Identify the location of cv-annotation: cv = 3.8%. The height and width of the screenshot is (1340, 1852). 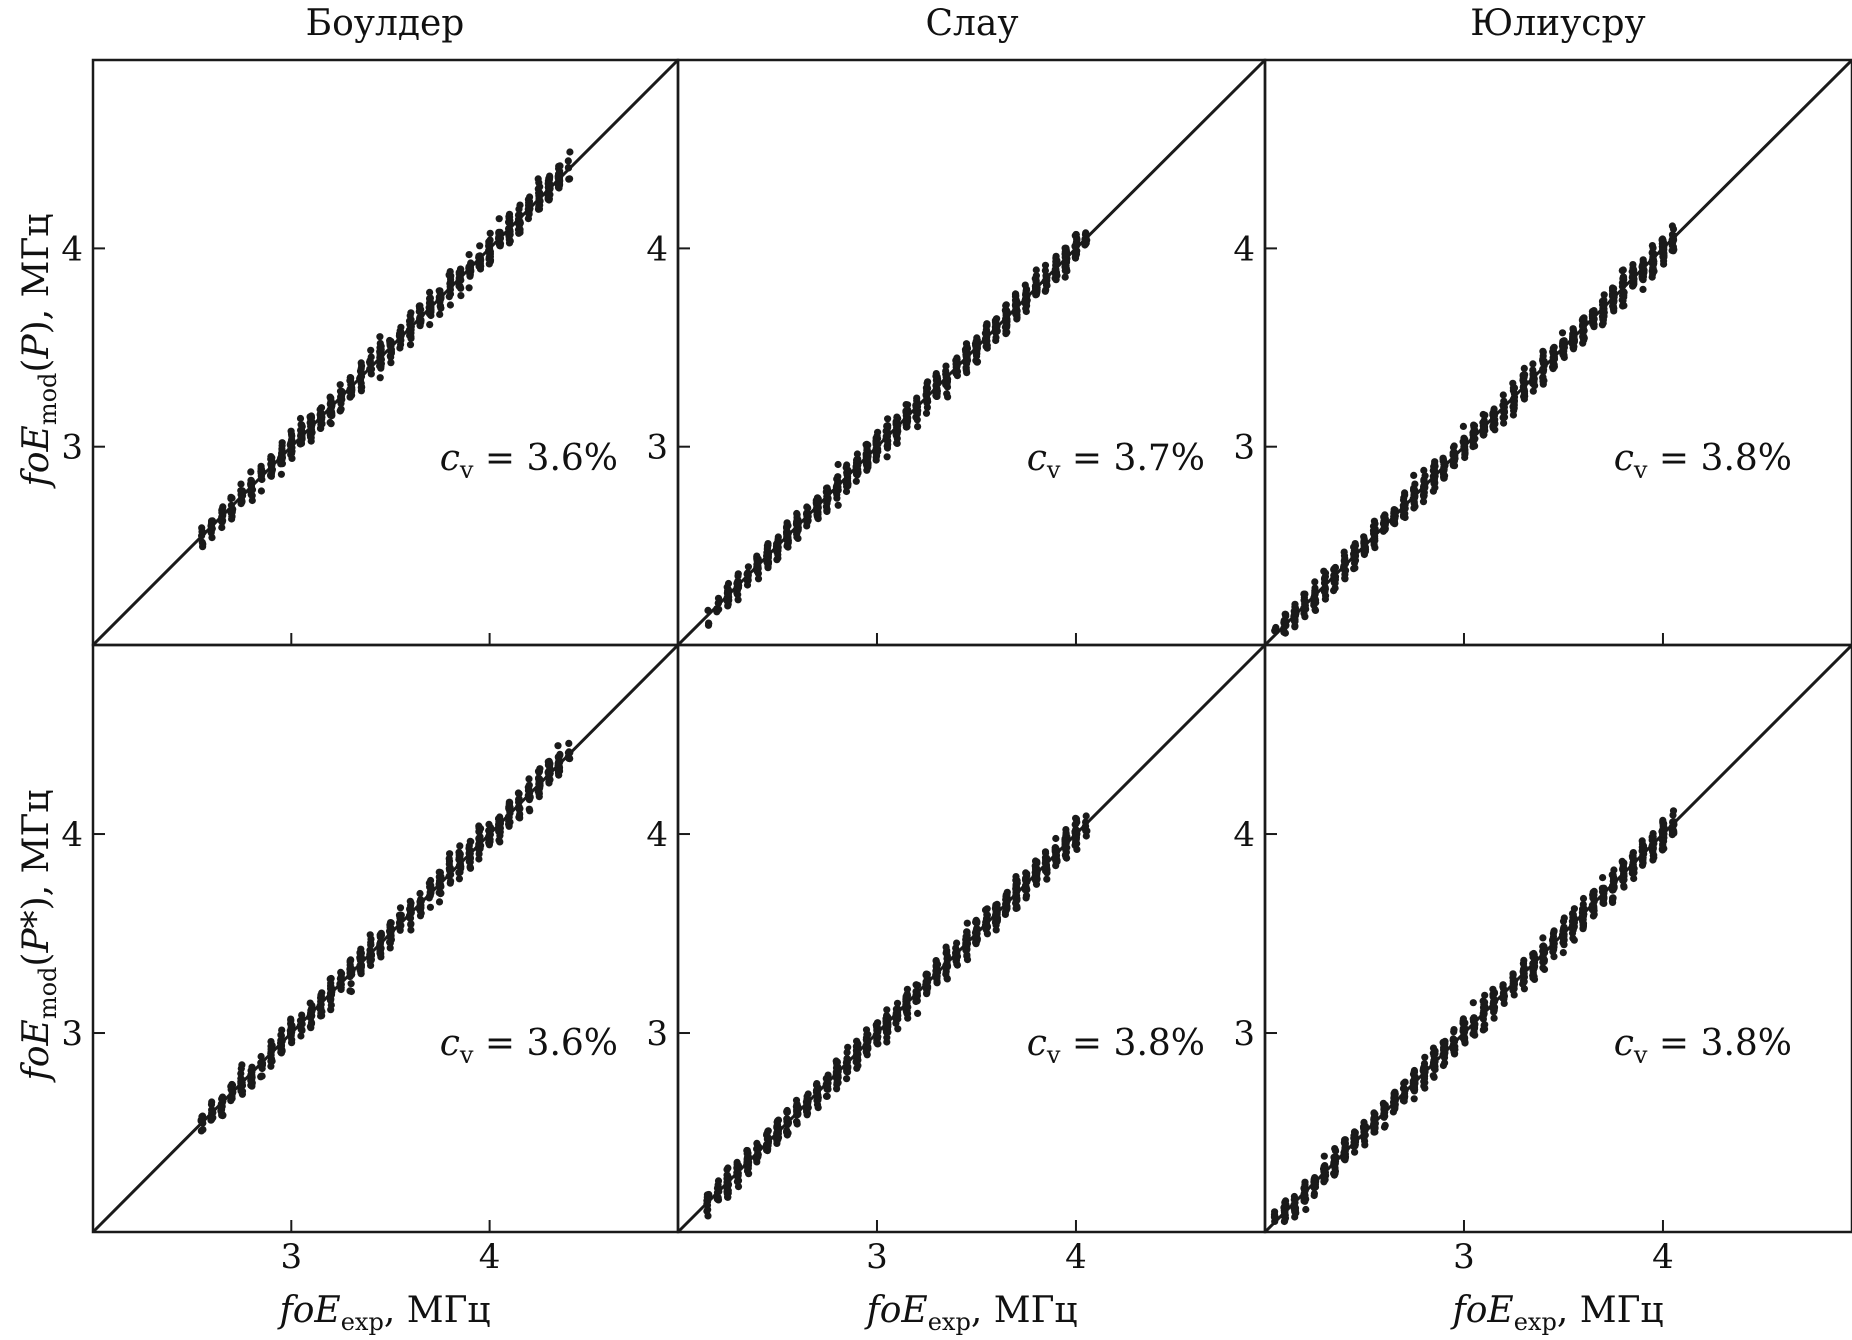
(1703, 461).